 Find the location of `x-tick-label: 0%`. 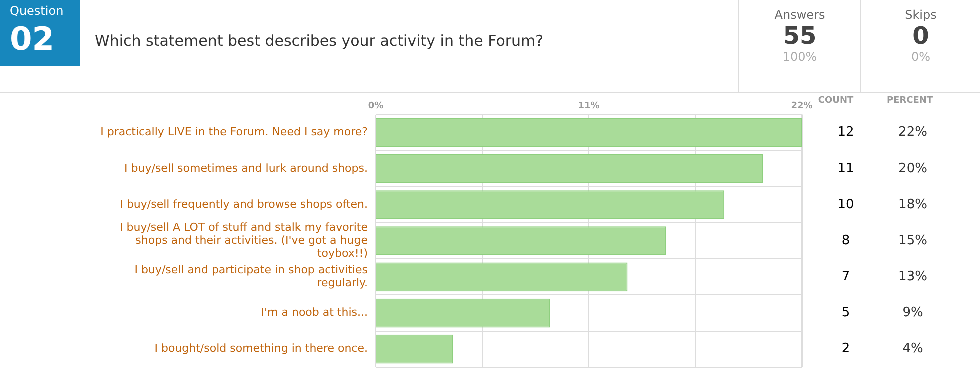

x-tick-label: 0% is located at coordinates (376, 107).